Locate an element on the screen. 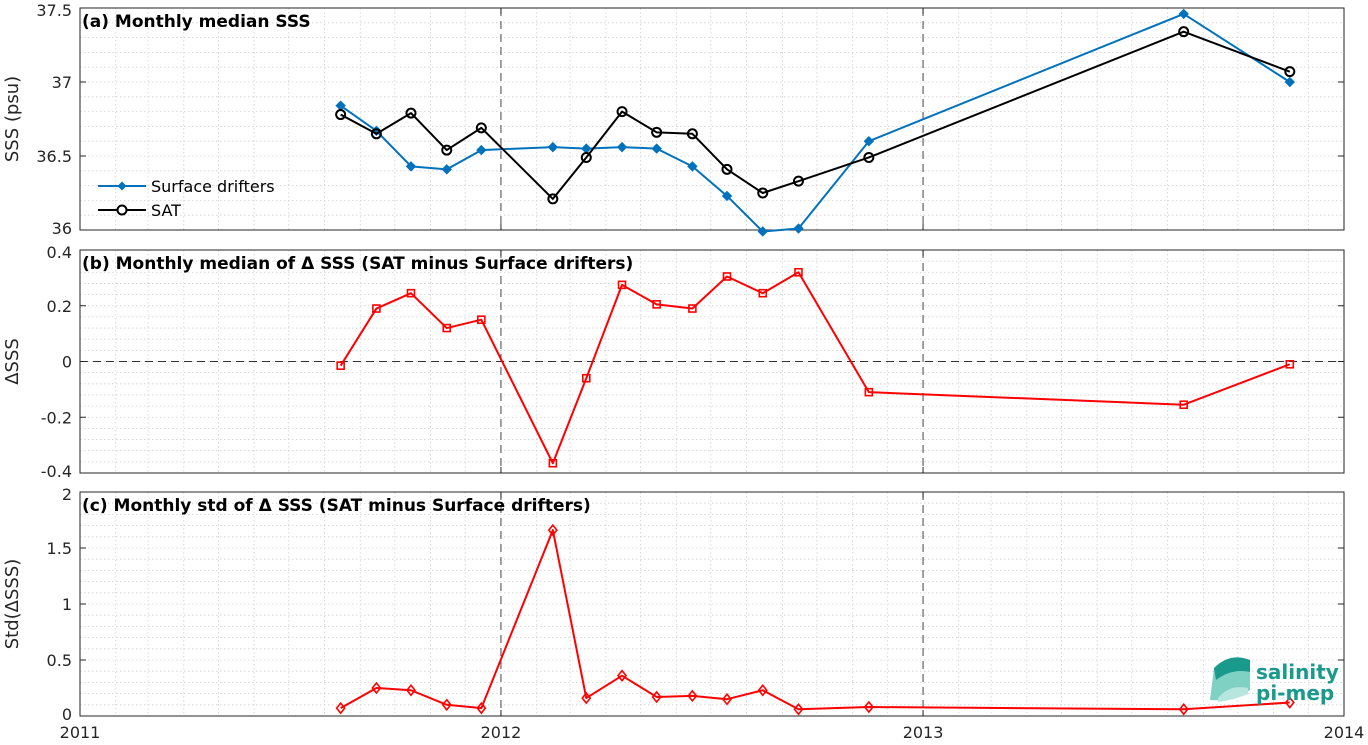  panel-title: (a) Monthly median SSS is located at coordinates (196, 22).